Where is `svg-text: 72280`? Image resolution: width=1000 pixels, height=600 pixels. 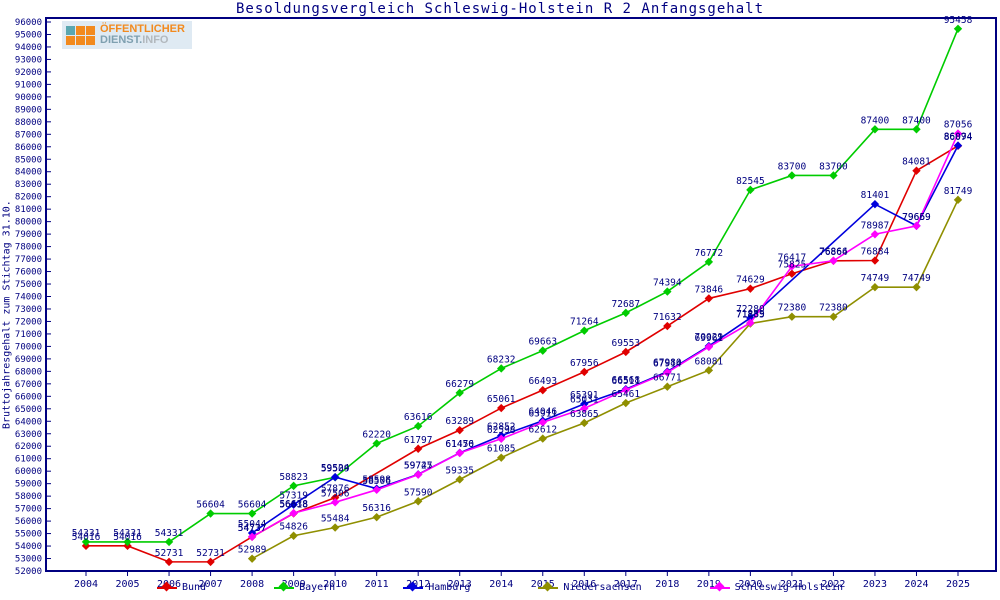
svg-text: 72280 is located at coordinates (750, 309).